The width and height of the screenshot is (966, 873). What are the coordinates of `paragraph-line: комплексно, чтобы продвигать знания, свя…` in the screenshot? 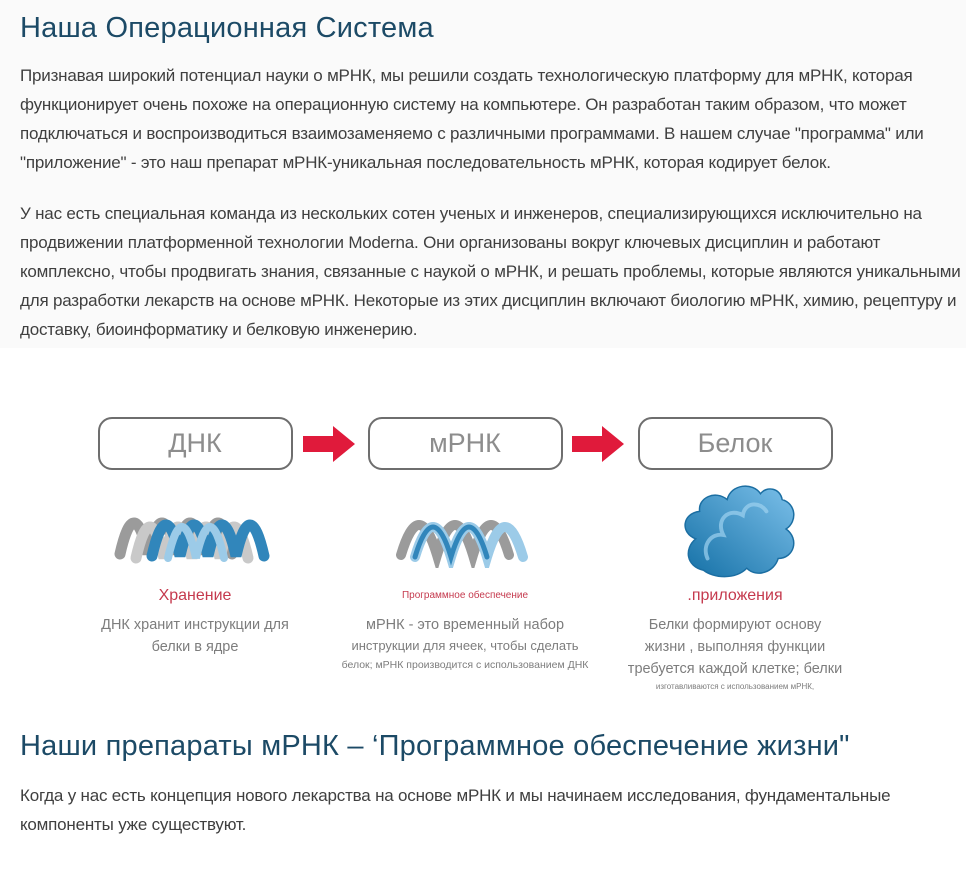 It's located at (490, 271).